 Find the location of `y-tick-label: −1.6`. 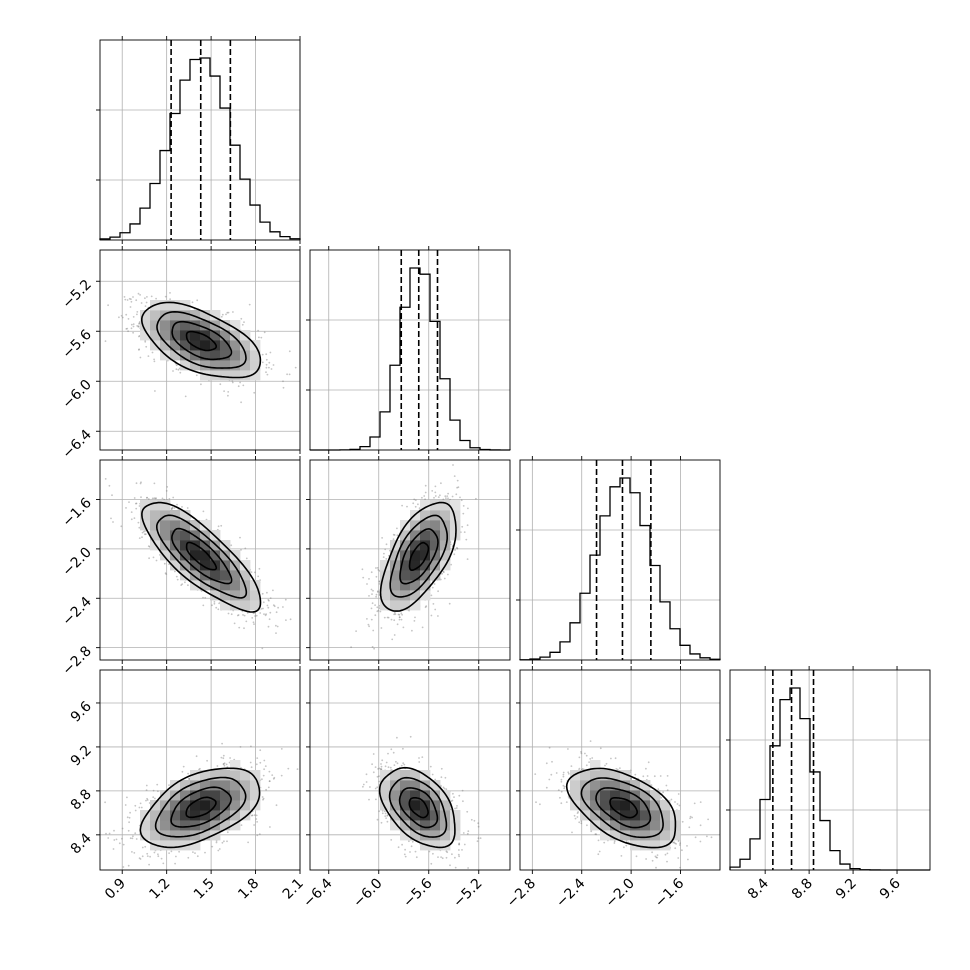

y-tick-label: −1.6 is located at coordinates (76, 512).